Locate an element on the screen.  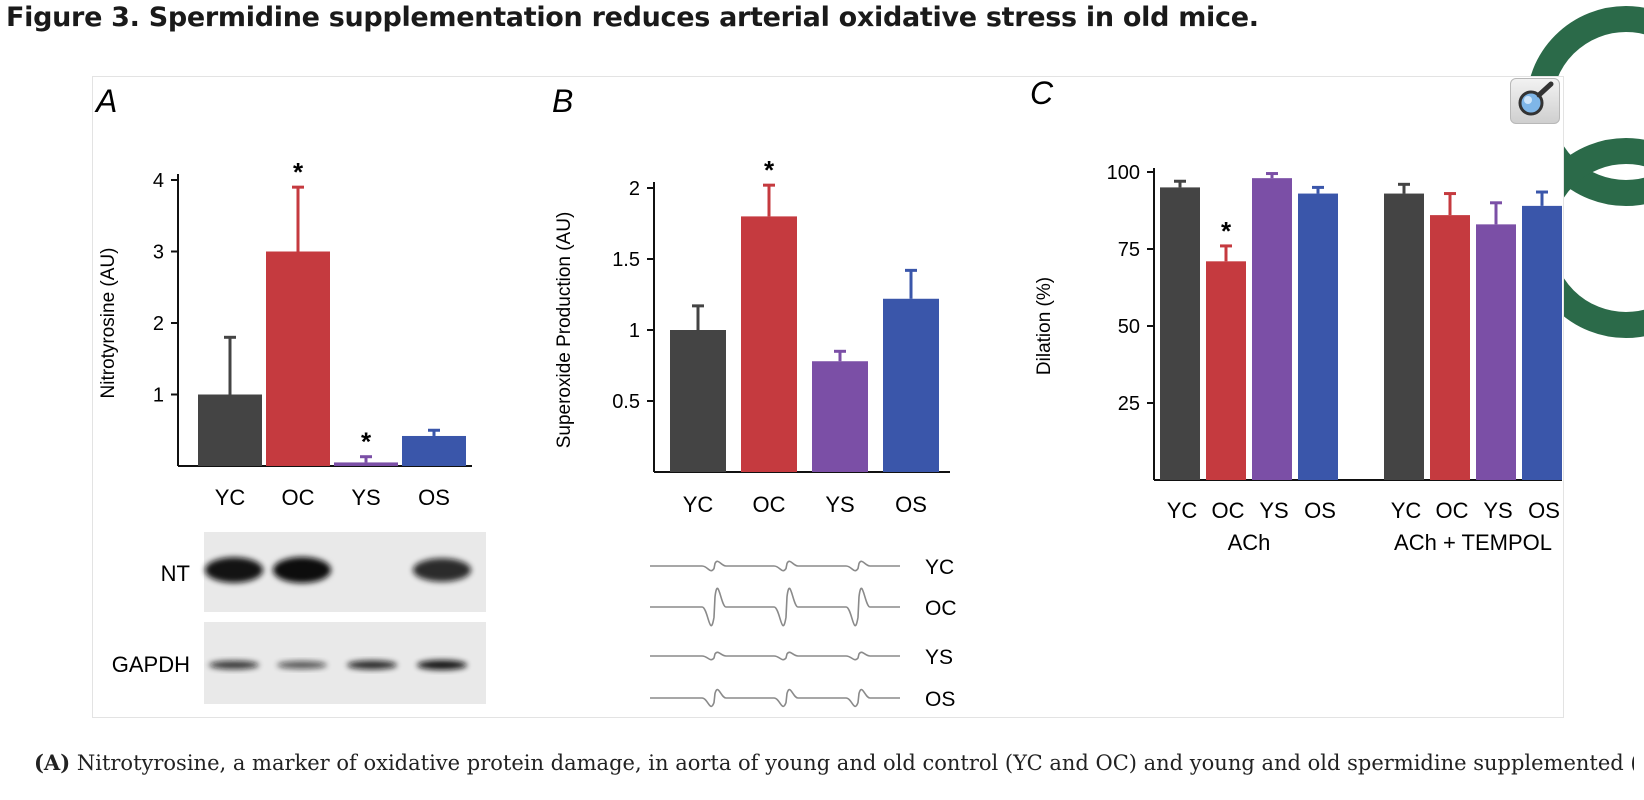
panel-a-y-tick-label: 1 is located at coordinates (158, 396).